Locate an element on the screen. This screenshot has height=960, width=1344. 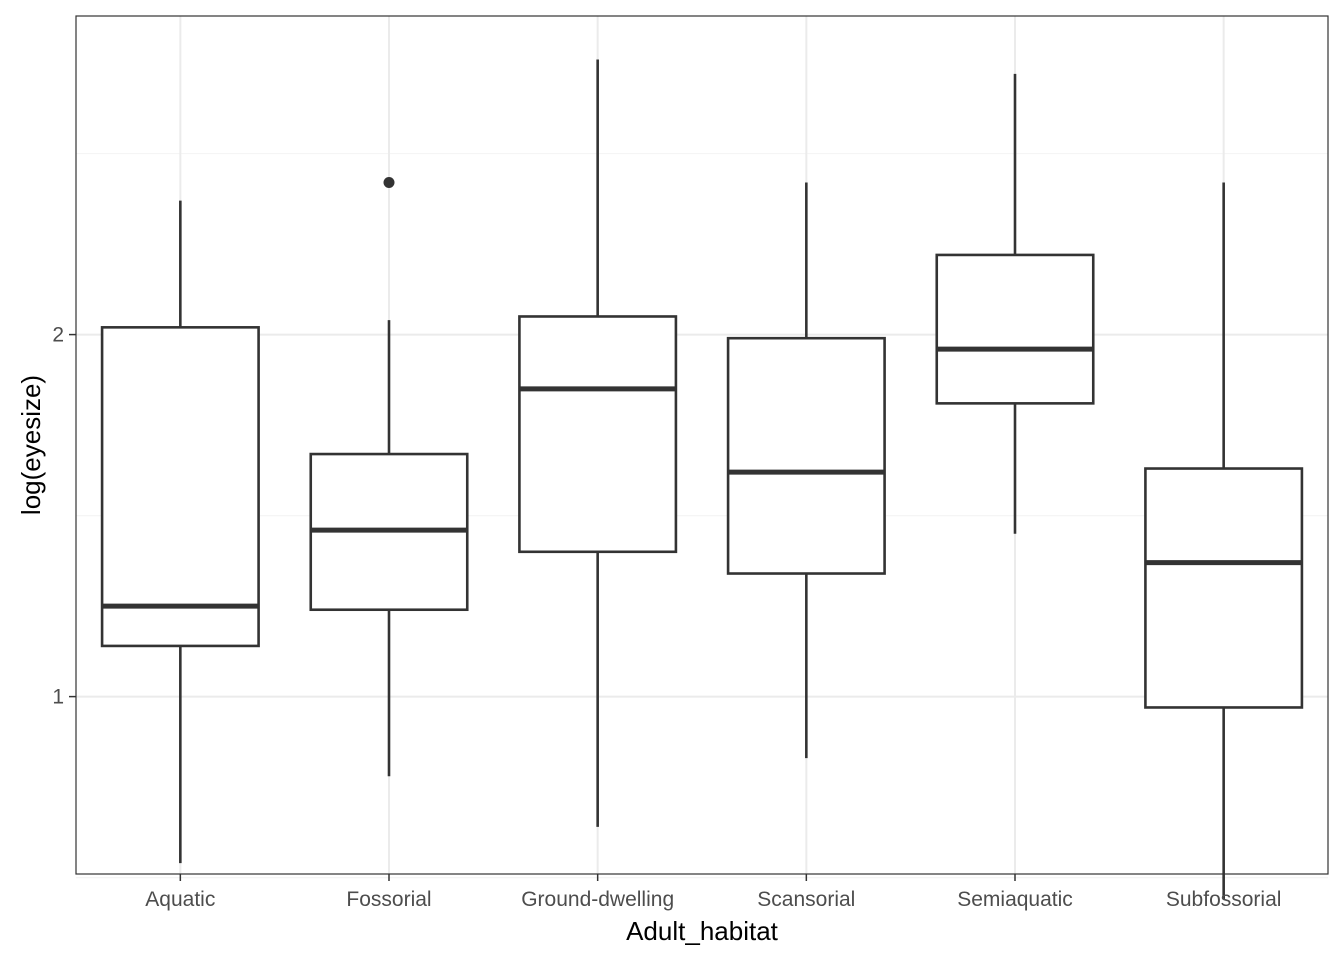
x-tick-label: Ground-dwelling is located at coordinates (597, 899).